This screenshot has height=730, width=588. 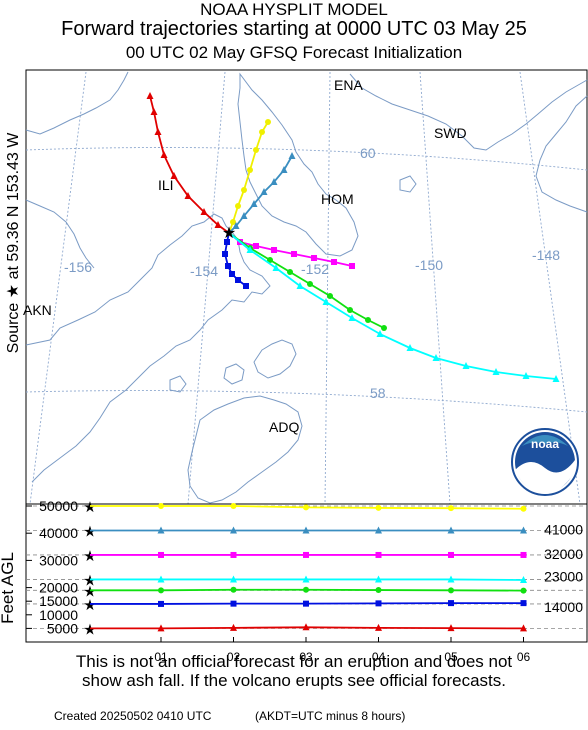 What do you see at coordinates (348, 85) in the screenshot?
I see `place-label-ena: ENA` at bounding box center [348, 85].